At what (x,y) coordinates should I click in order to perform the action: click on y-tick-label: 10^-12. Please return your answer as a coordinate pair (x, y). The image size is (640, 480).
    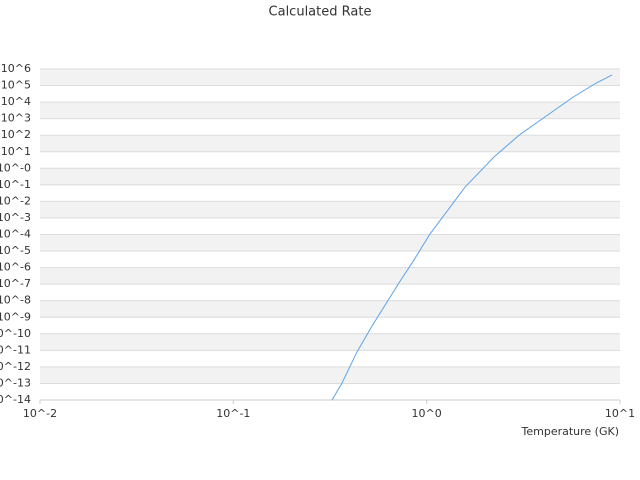
    Looking at the image, I should click on (15, 366).